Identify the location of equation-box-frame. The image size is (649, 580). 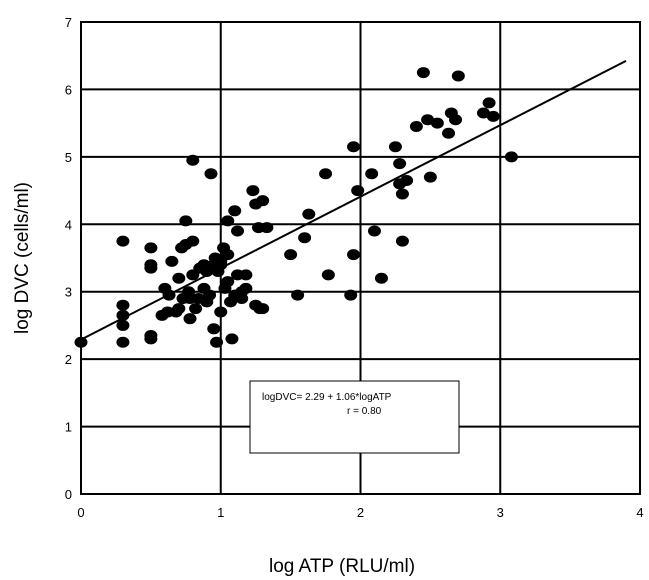
(354, 417).